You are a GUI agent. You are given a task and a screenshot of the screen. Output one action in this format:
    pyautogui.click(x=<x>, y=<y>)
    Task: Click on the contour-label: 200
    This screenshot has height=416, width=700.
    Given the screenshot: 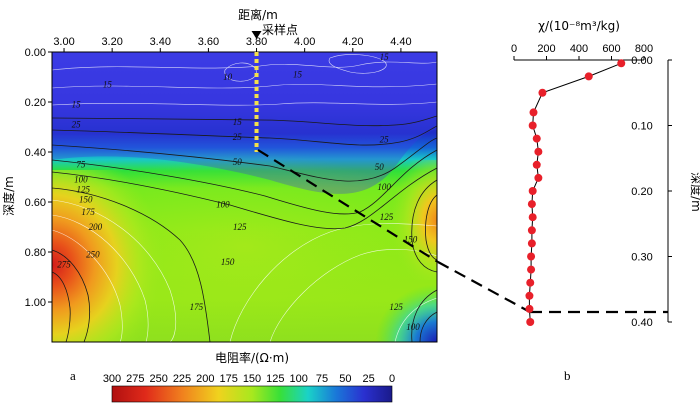 What is the action you would take?
    pyautogui.click(x=96, y=227)
    